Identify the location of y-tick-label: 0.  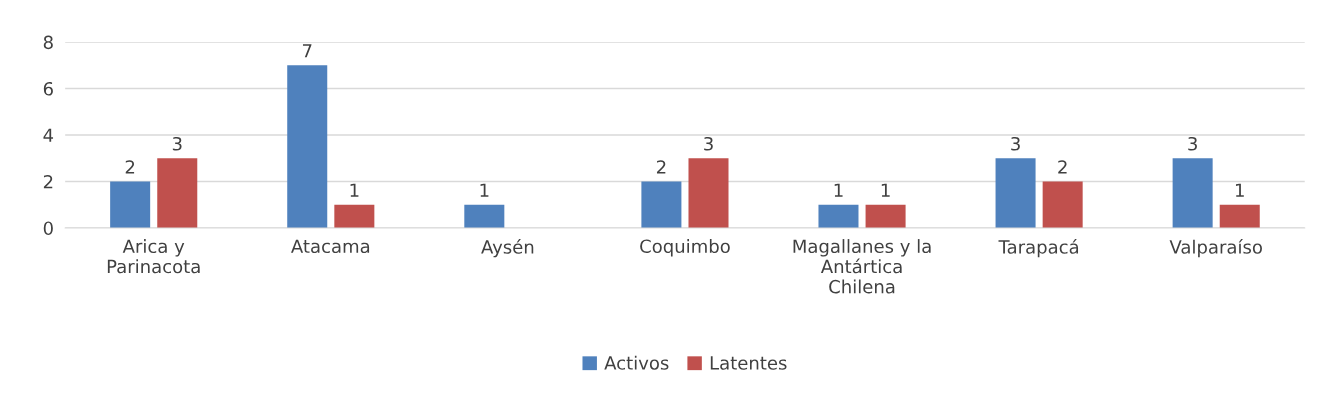
(48, 228).